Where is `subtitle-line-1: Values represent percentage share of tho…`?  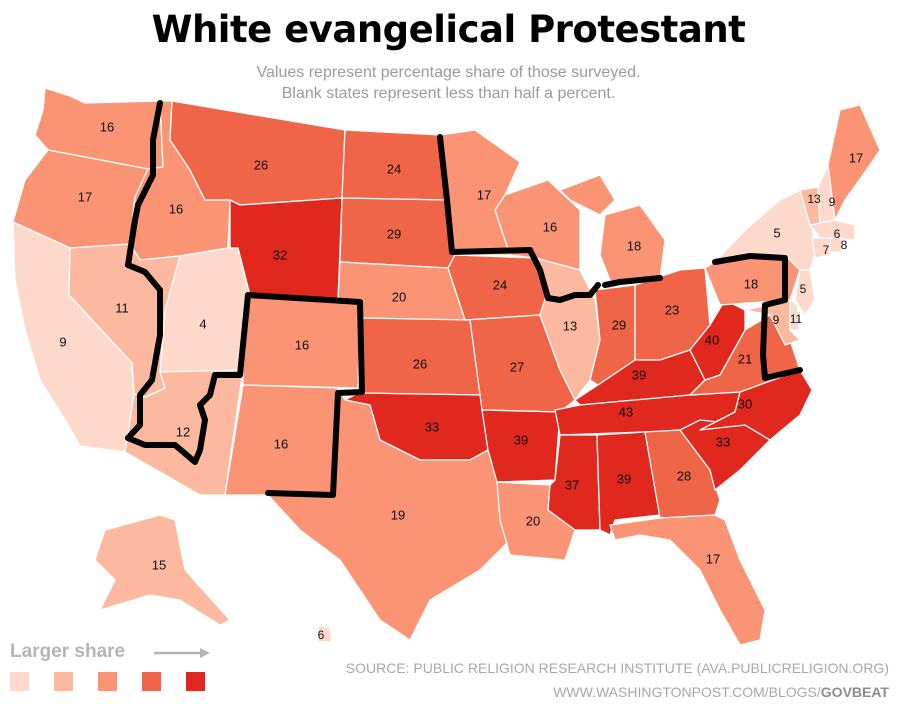 subtitle-line-1: Values represent percentage share of tho… is located at coordinates (448, 72).